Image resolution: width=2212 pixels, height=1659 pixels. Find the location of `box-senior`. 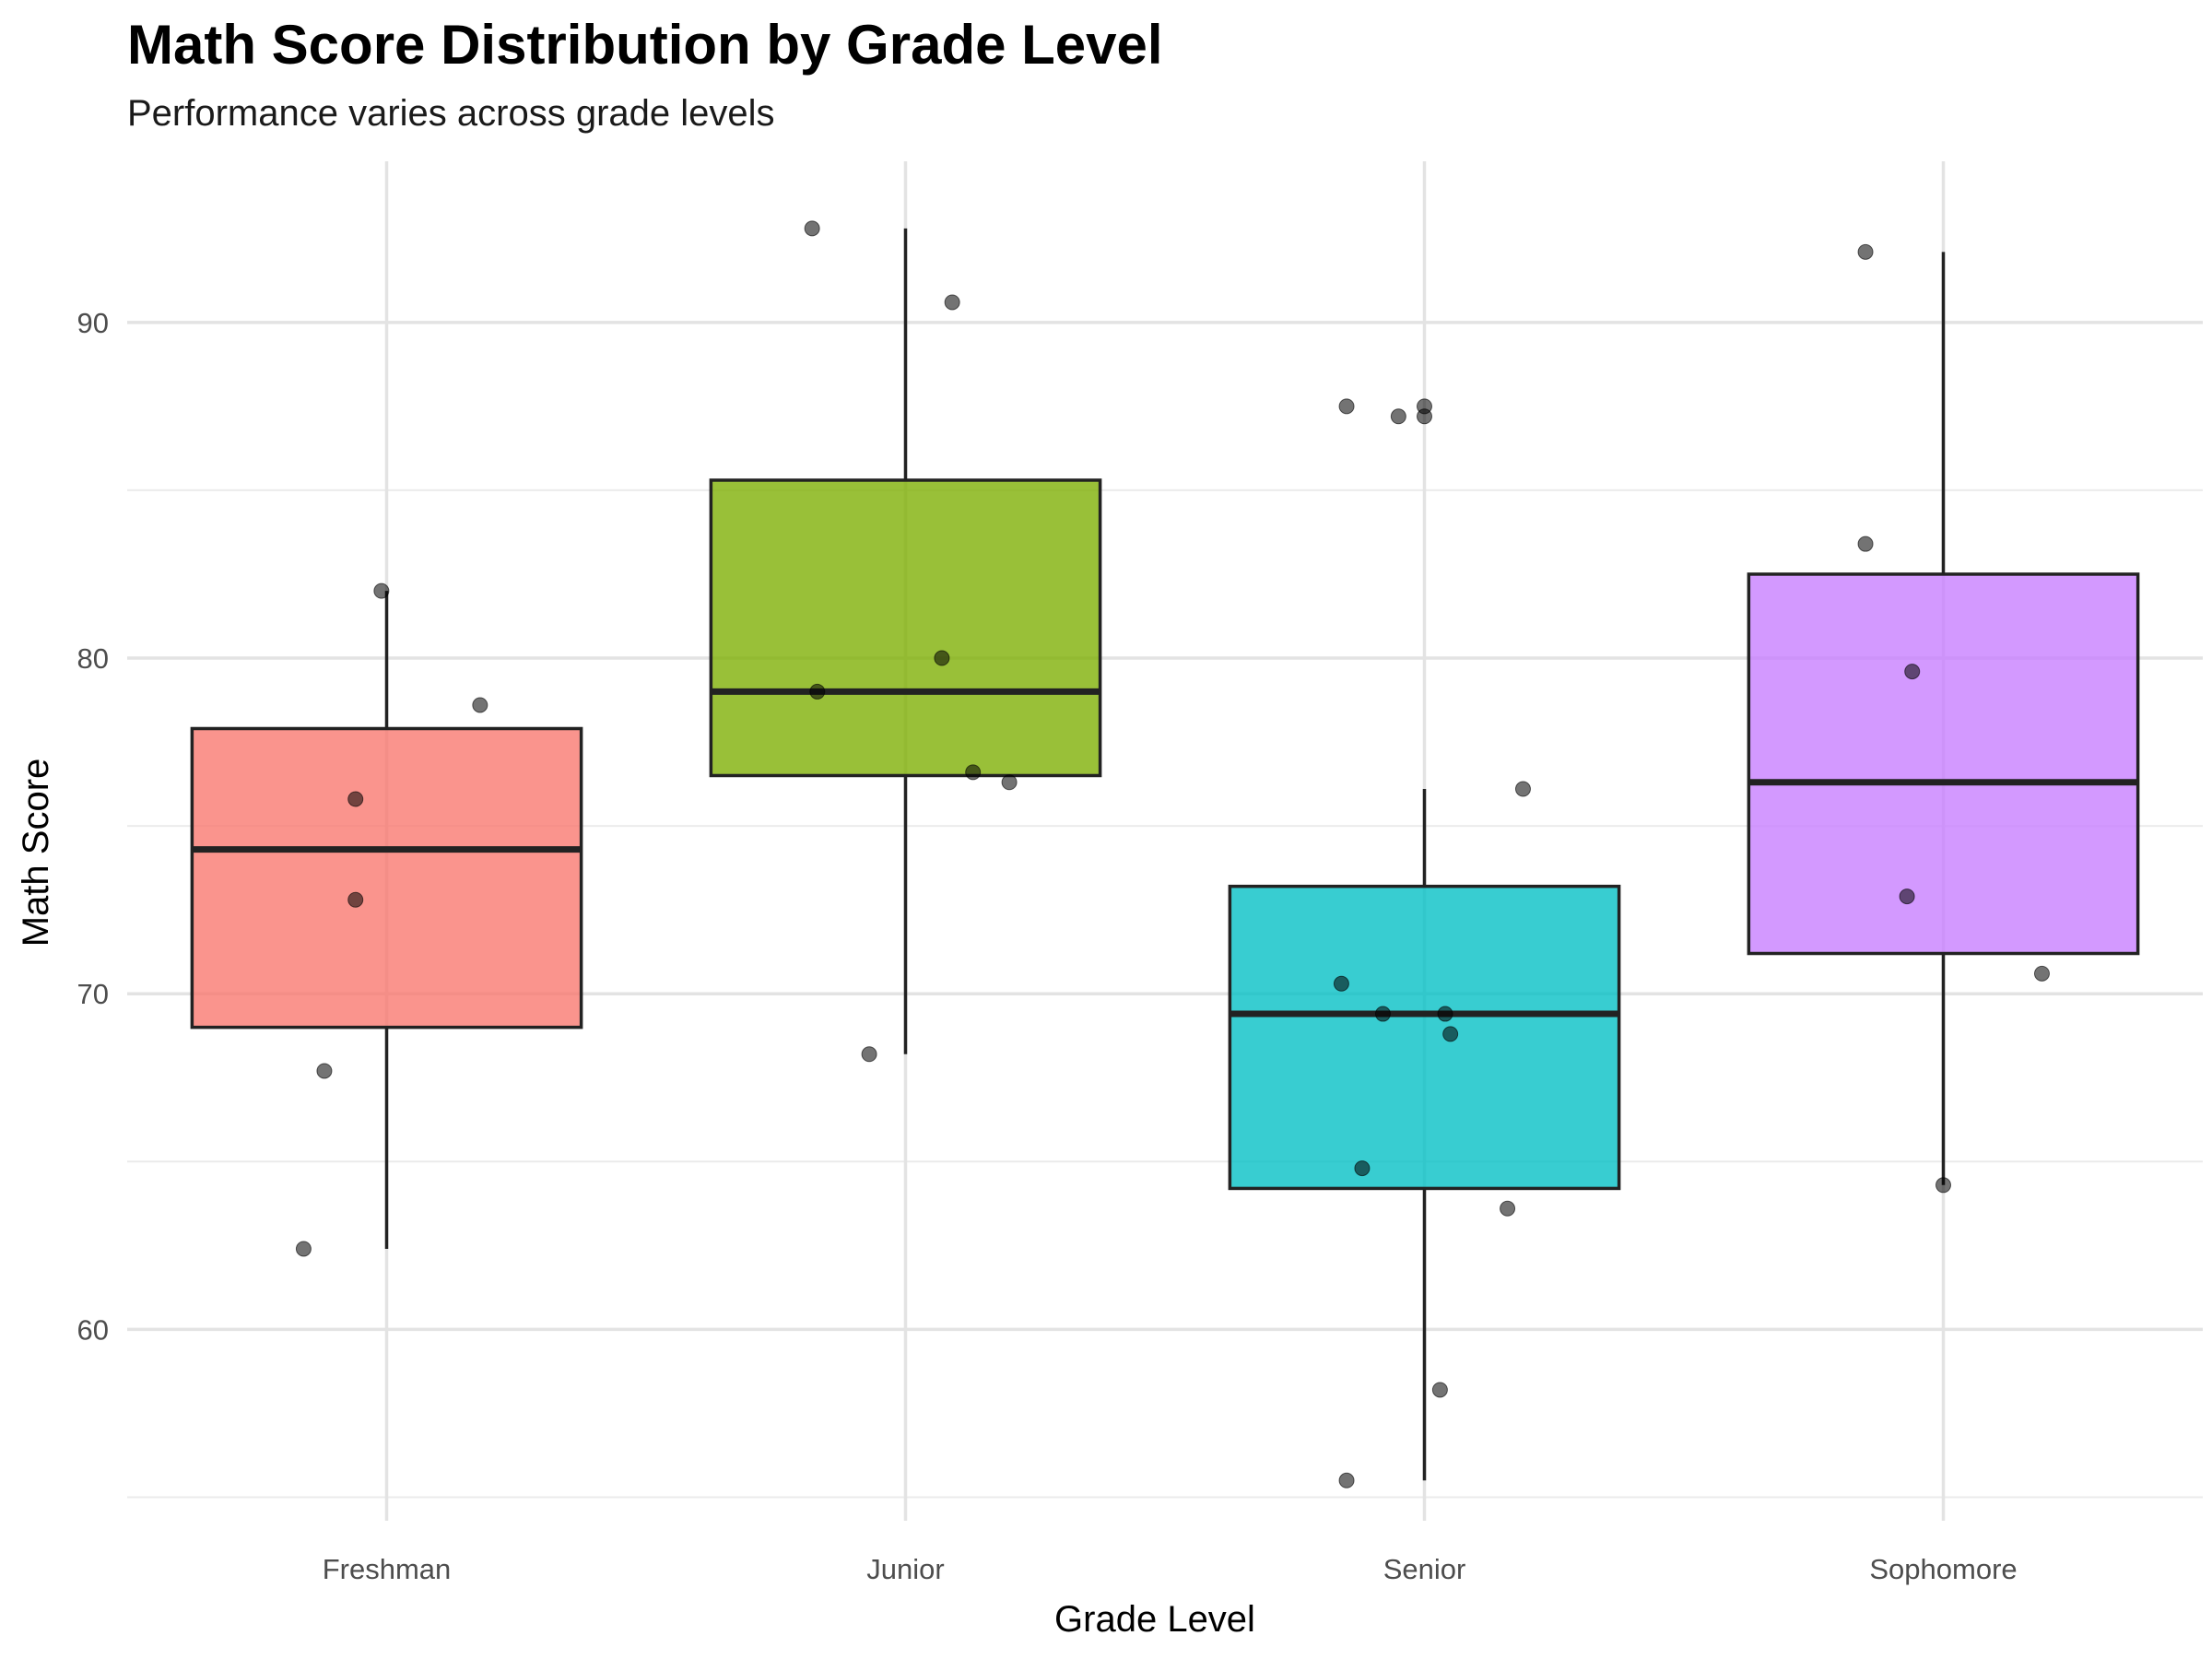

box-senior is located at coordinates (1424, 1135).